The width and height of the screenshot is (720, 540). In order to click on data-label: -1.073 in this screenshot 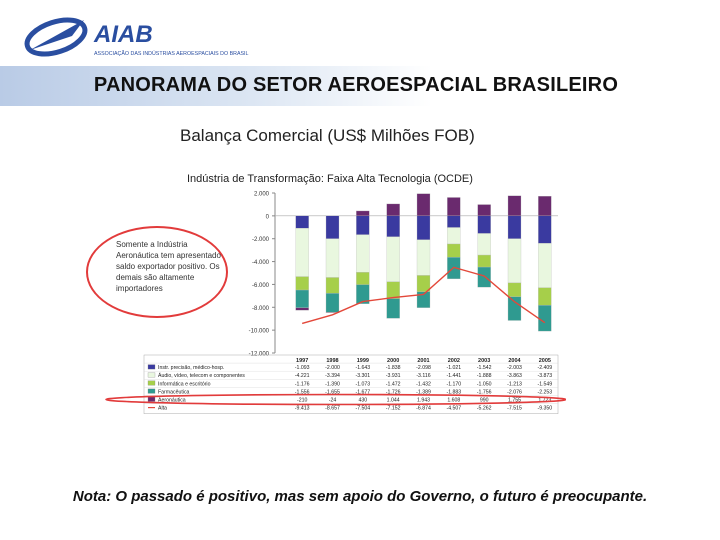, I will do `click(362, 384)`.